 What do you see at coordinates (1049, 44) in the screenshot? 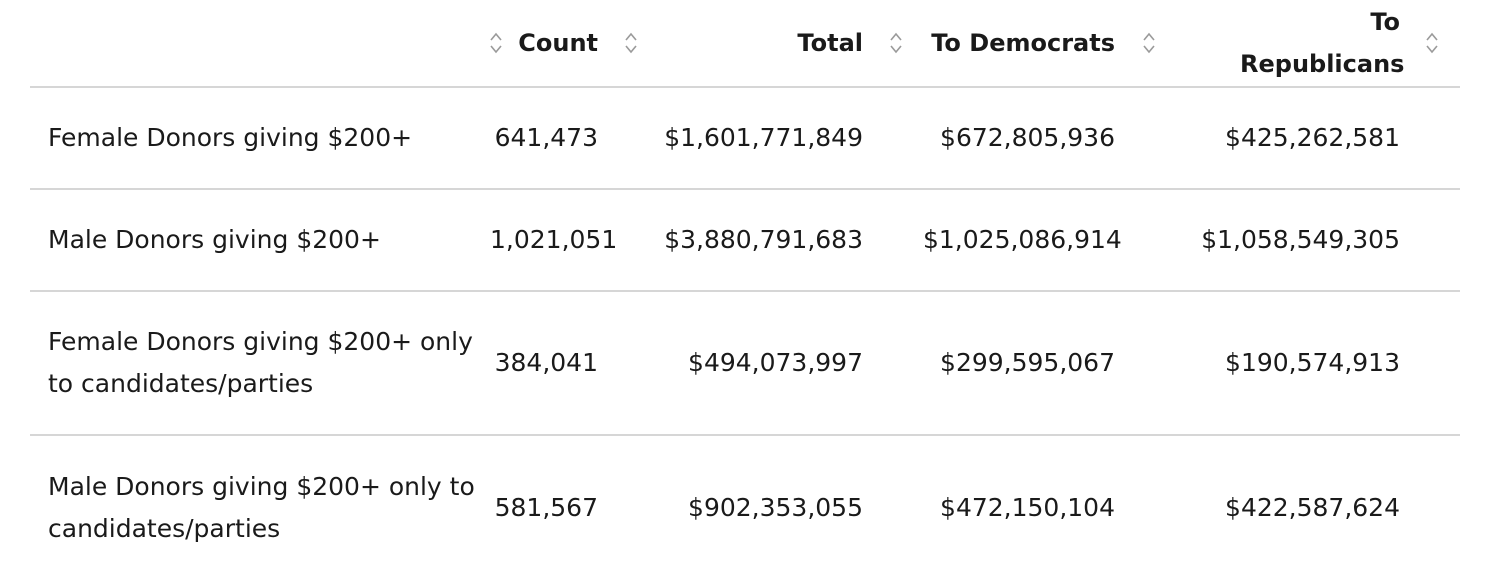
I see `column-header-to-democrats: To Democrats` at bounding box center [1049, 44].